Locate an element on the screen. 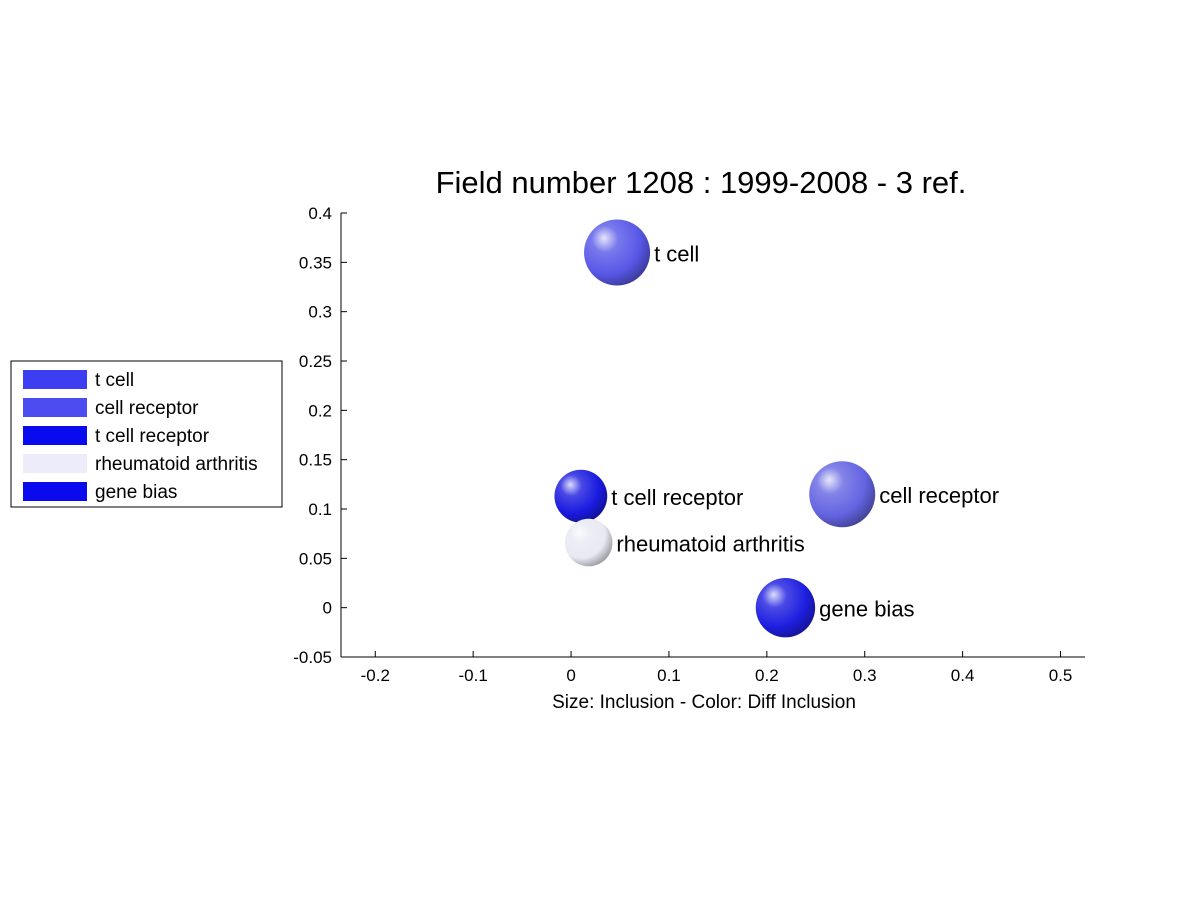 Image resolution: width=1200 pixels, height=900 pixels. data-point-label: t cell receptor is located at coordinates (677, 497).